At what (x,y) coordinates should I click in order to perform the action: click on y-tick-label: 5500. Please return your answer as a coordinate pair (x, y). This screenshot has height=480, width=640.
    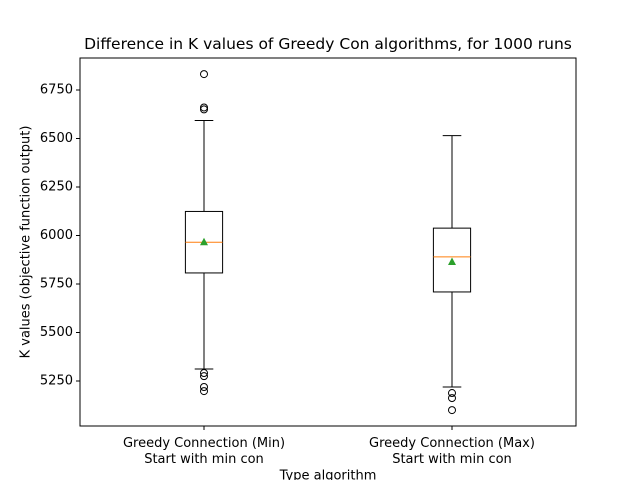
    Looking at the image, I should click on (56, 332).